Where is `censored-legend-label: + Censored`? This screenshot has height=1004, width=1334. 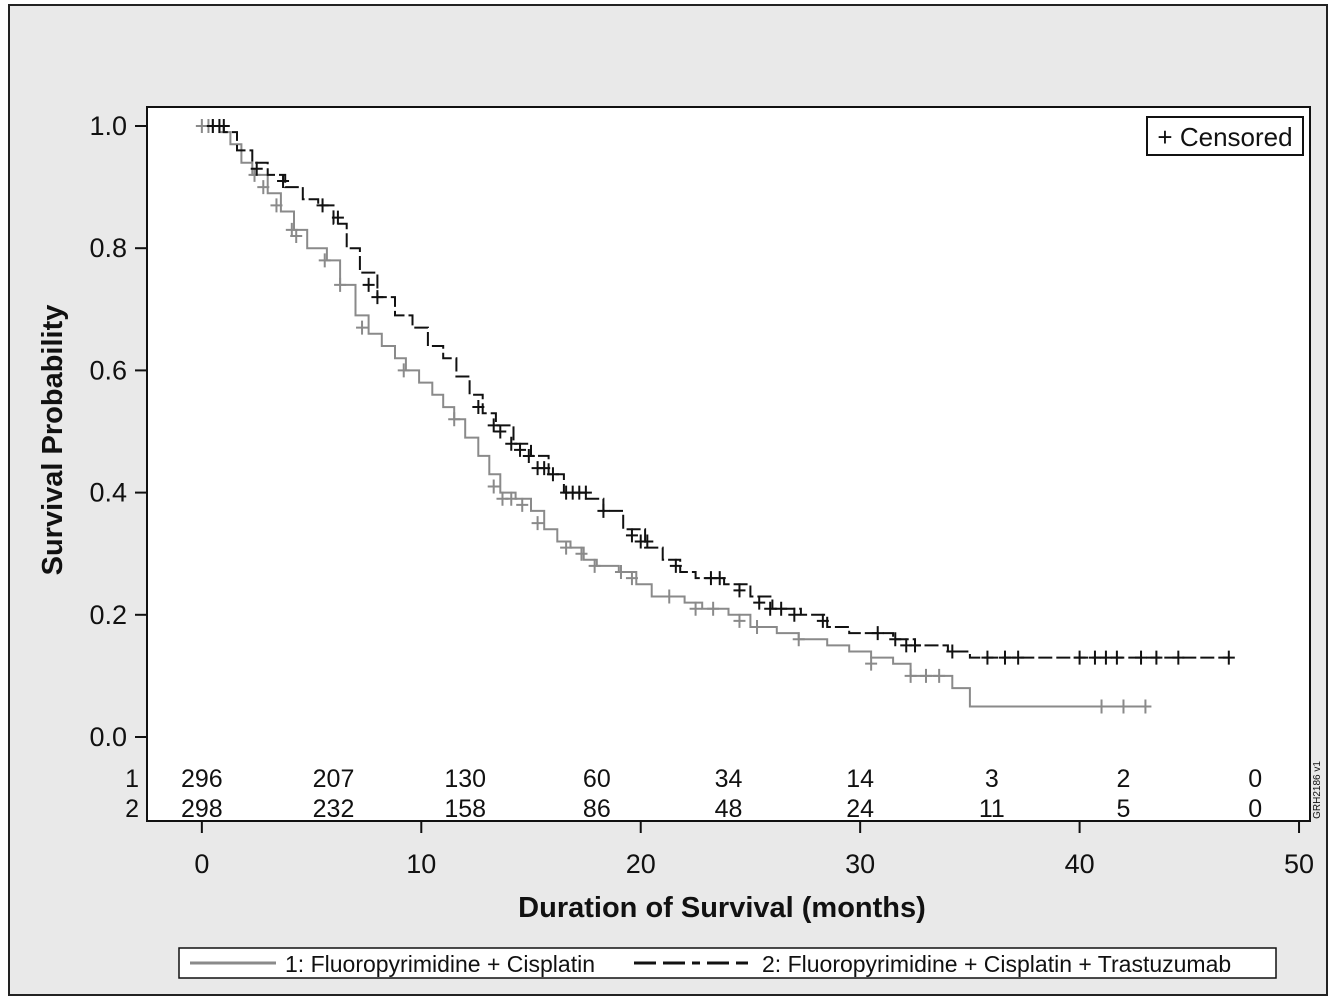
censored-legend-label: + Censored is located at coordinates (1224, 137).